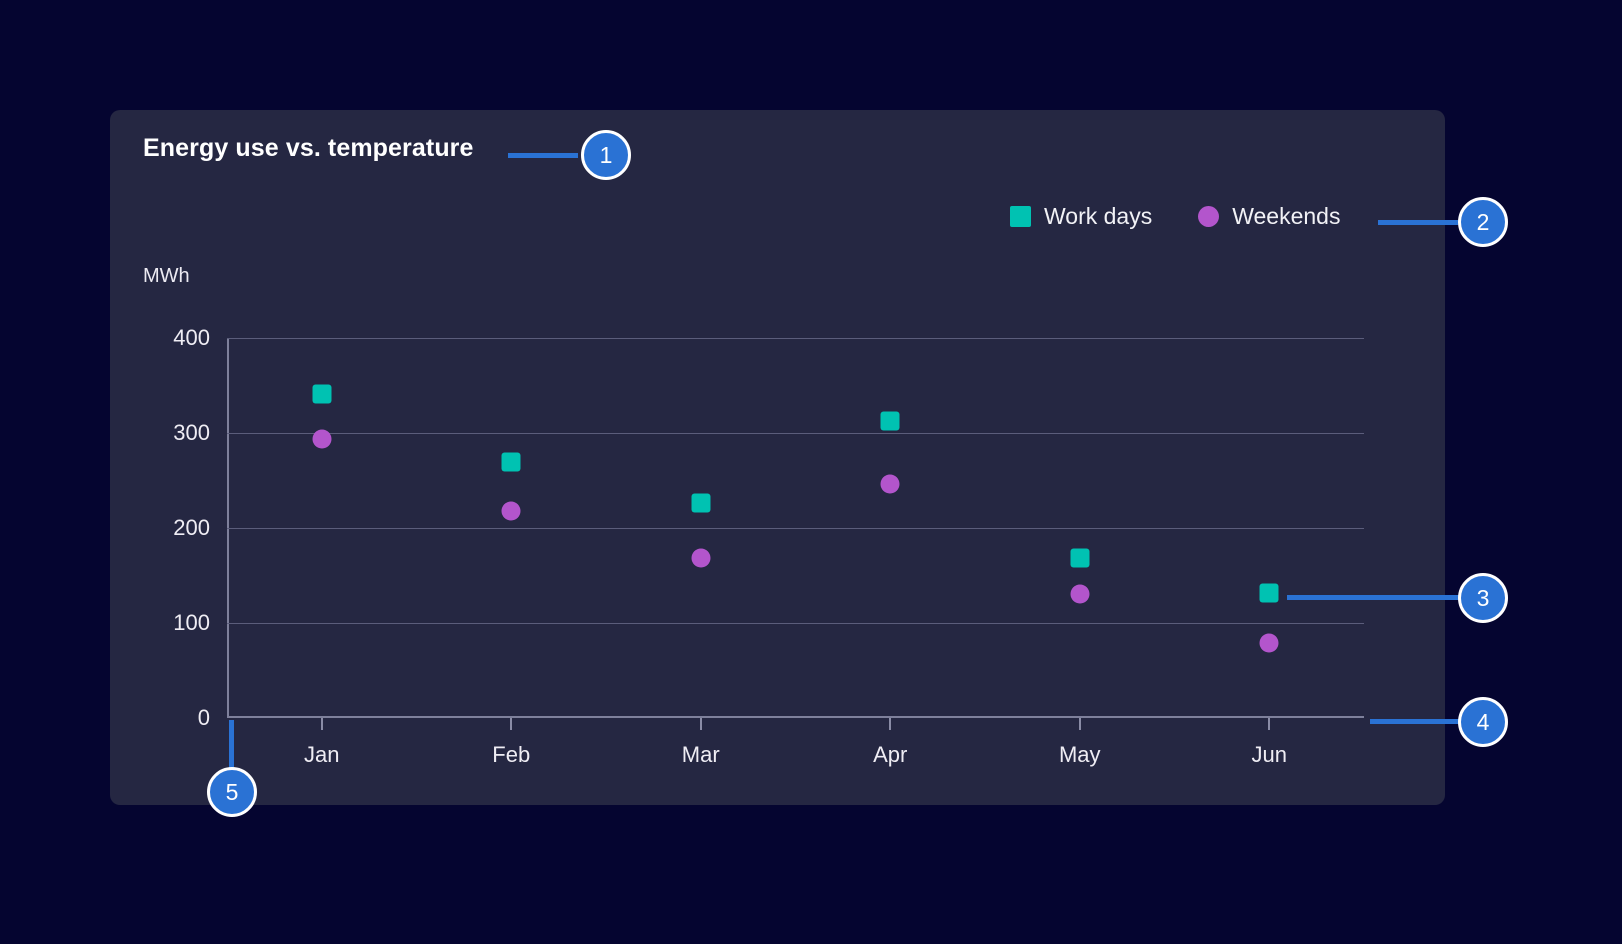  What do you see at coordinates (795, 717) in the screenshot?
I see `x-axis-line` at bounding box center [795, 717].